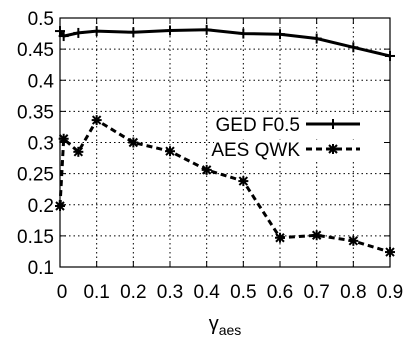 This screenshot has width=406, height=341. Describe the element at coordinates (62, 292) in the screenshot. I see `x-tick-label: 0` at that location.